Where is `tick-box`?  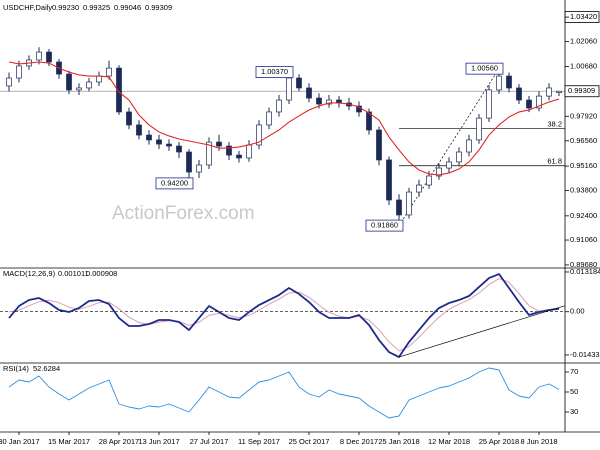
tick-box is located at coordinates (582, 17).